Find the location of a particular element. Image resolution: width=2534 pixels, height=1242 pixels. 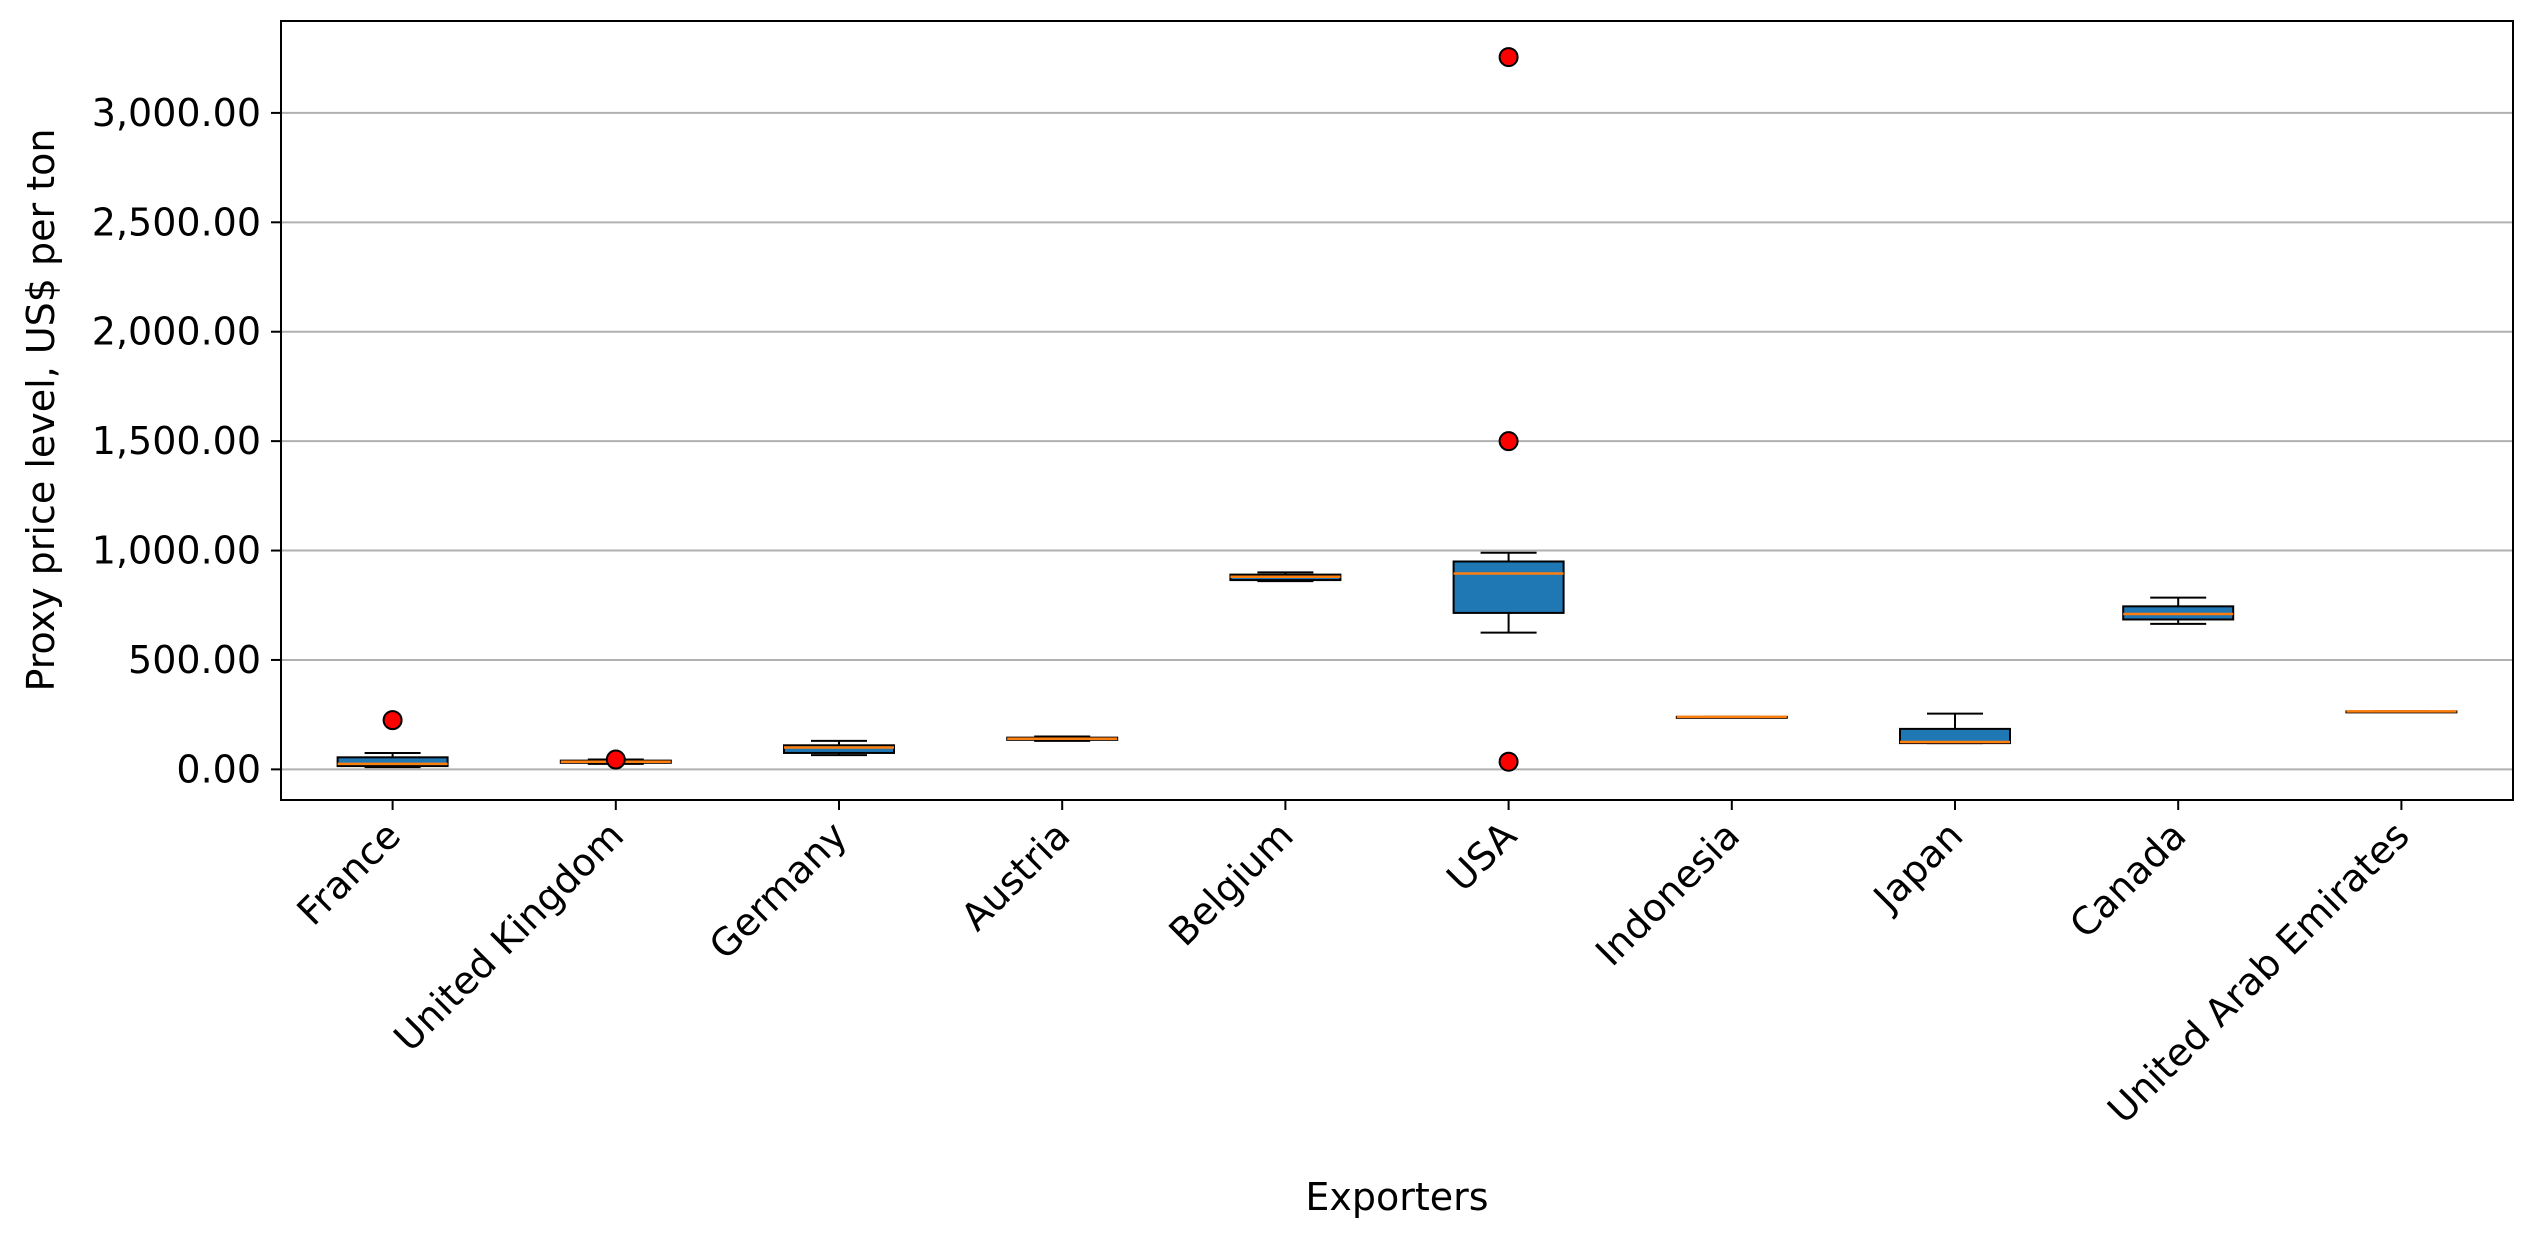

y-tick-label: 2,000.00 is located at coordinates (176, 332).